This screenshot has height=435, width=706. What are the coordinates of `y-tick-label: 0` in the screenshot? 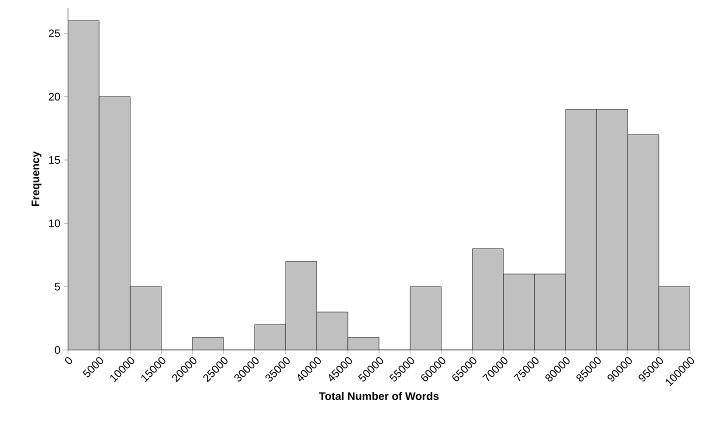 It's located at (57, 350).